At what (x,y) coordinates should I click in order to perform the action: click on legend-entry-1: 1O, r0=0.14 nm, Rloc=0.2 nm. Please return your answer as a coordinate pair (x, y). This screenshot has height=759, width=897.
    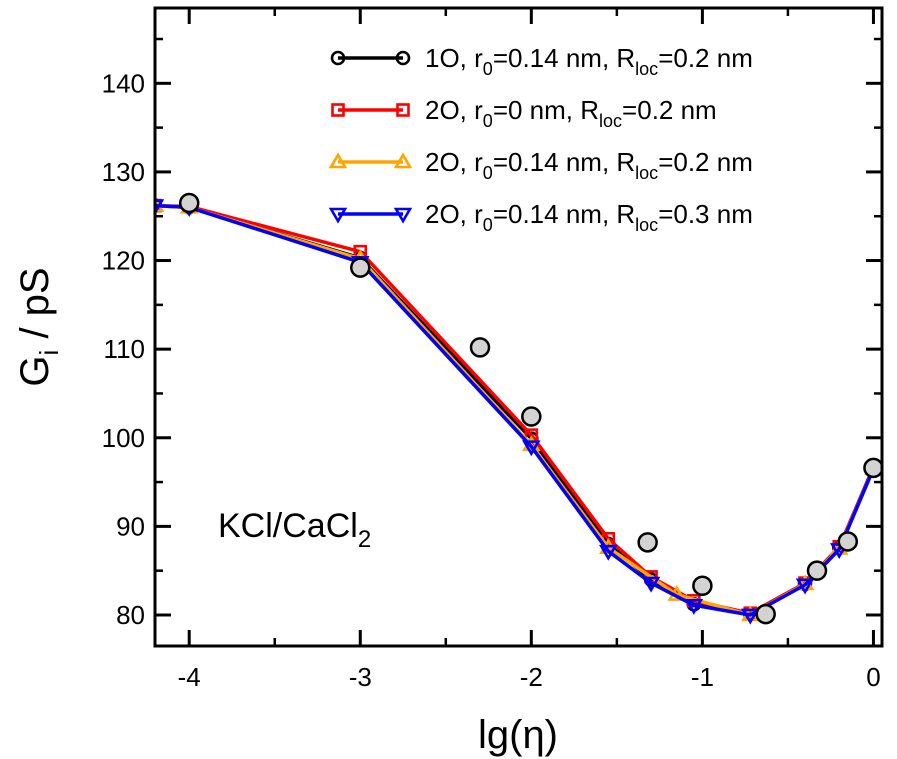
    Looking at the image, I should click on (541, 61).